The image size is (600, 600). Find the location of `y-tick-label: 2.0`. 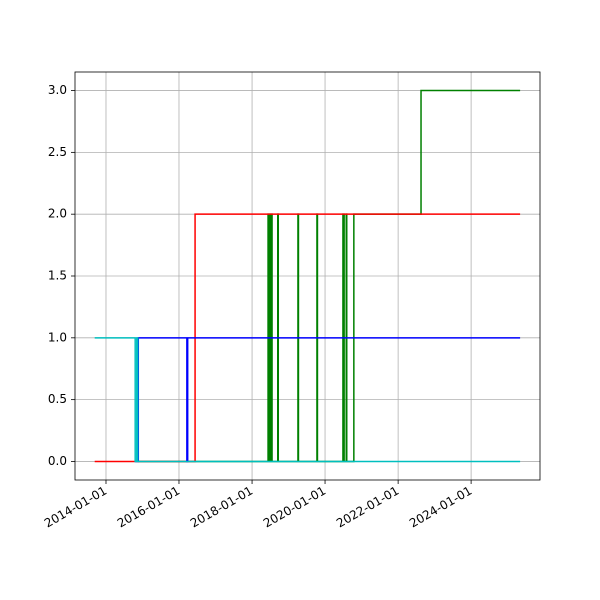

y-tick-label: 2.0 is located at coordinates (57, 214).